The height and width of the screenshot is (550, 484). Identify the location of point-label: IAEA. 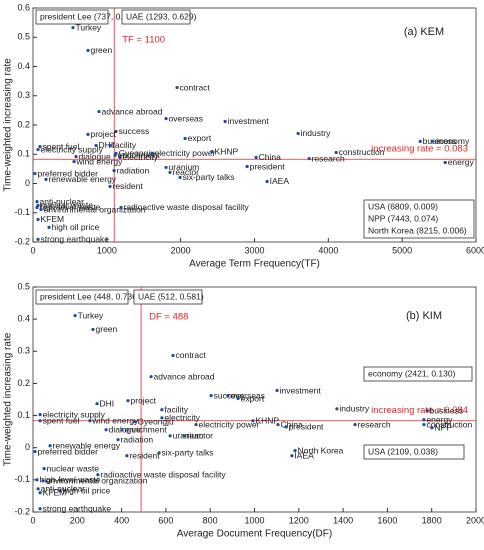
(304, 456).